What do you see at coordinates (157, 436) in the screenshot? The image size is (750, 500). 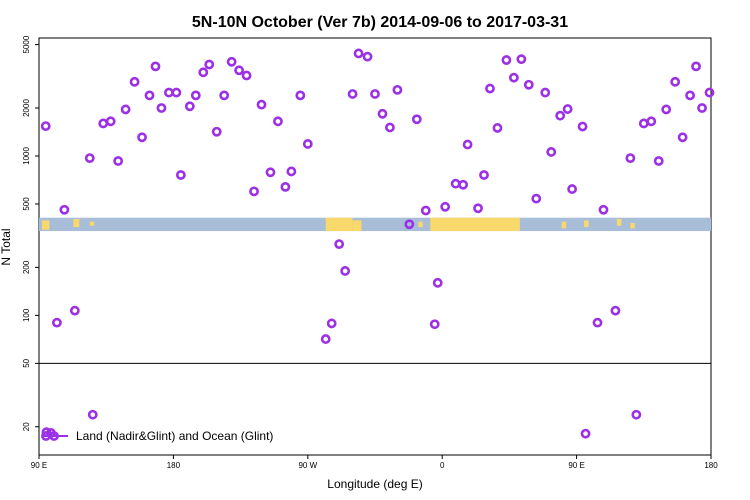 I see `legend: Land (Nadir&Glint) and Ocean (Glint)` at bounding box center [157, 436].